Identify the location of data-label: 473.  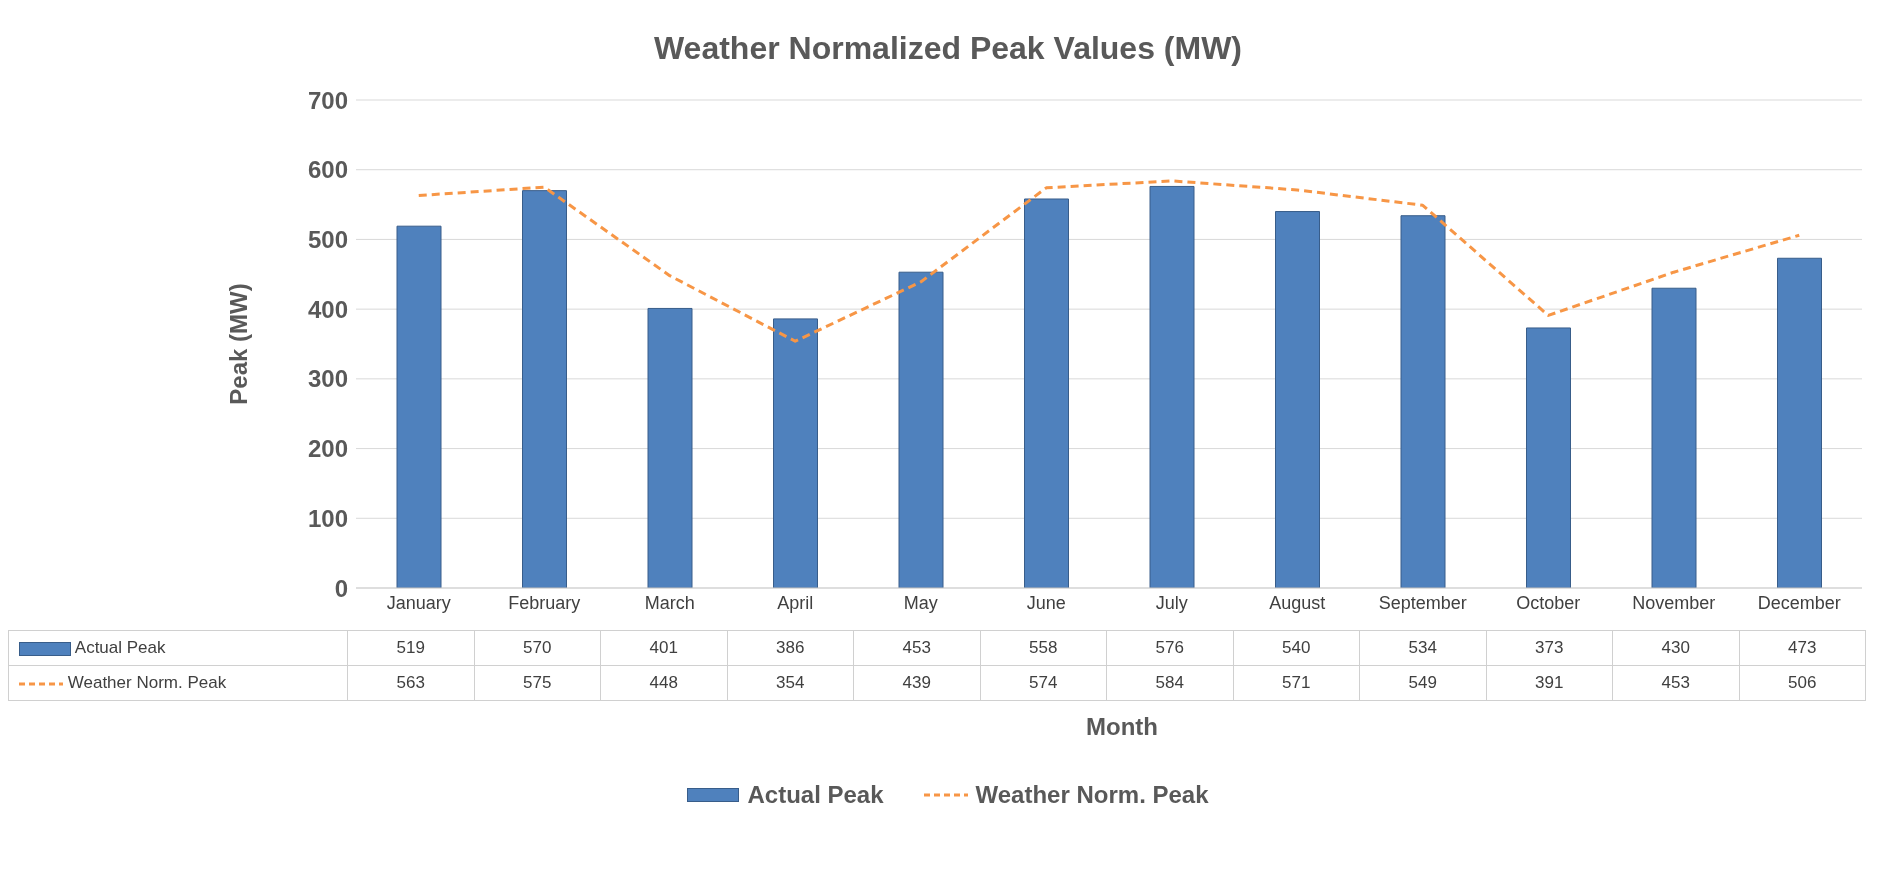
(1802, 648).